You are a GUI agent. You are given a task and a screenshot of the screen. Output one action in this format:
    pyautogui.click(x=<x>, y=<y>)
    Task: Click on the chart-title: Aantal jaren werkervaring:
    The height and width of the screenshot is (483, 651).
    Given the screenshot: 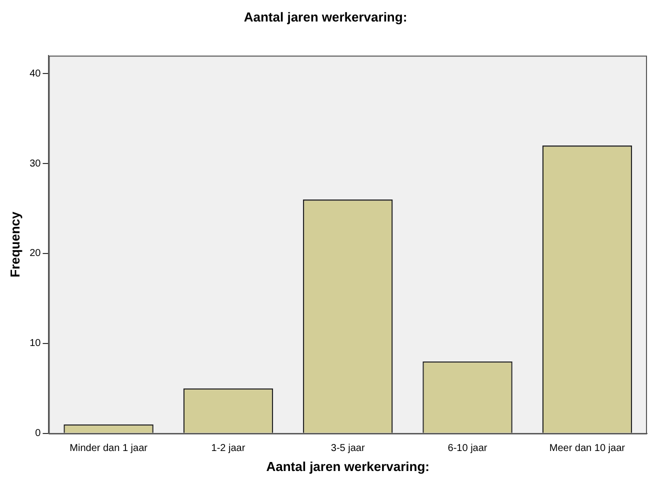 What is the action you would take?
    pyautogui.click(x=326, y=16)
    